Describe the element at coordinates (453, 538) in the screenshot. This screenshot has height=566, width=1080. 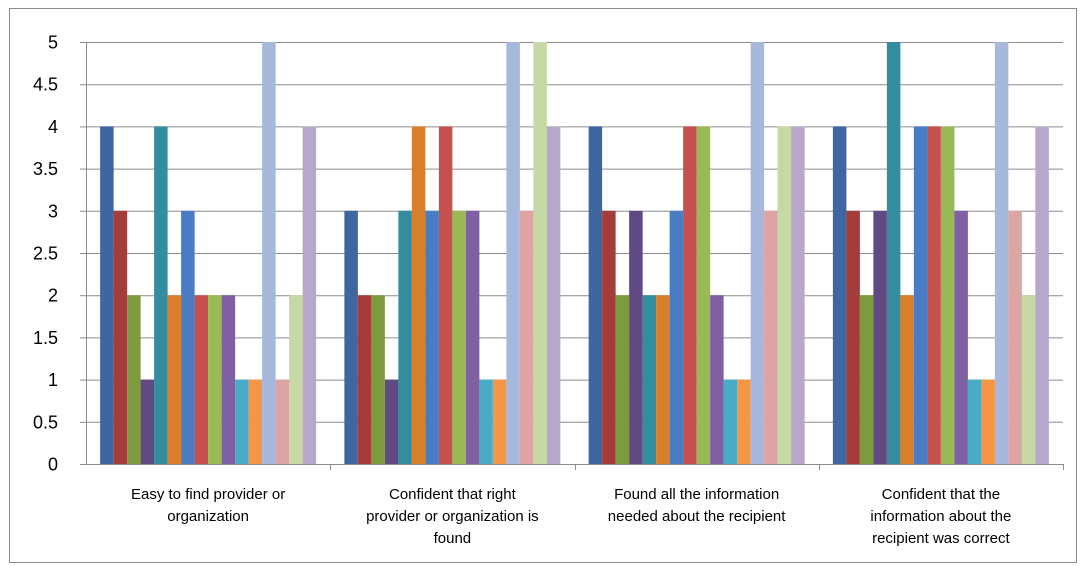
I see `x-category-label: found` at that location.